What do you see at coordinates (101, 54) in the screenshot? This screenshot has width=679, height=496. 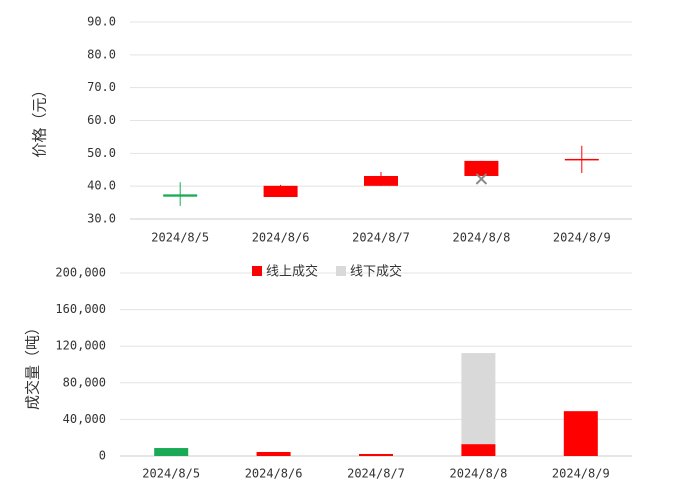 I see `y-tick-label: 80.0` at bounding box center [101, 54].